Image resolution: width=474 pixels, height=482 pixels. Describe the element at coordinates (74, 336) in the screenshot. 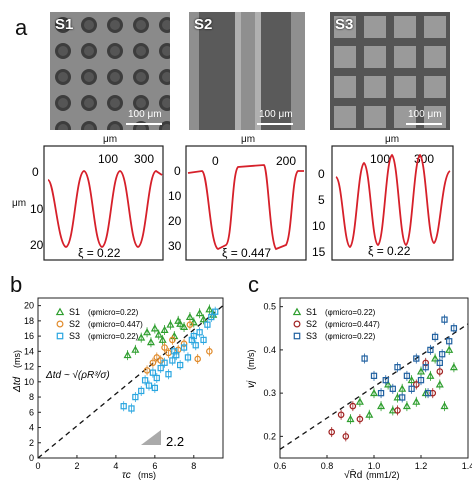

I see `legend-name-s3: S3` at that location.